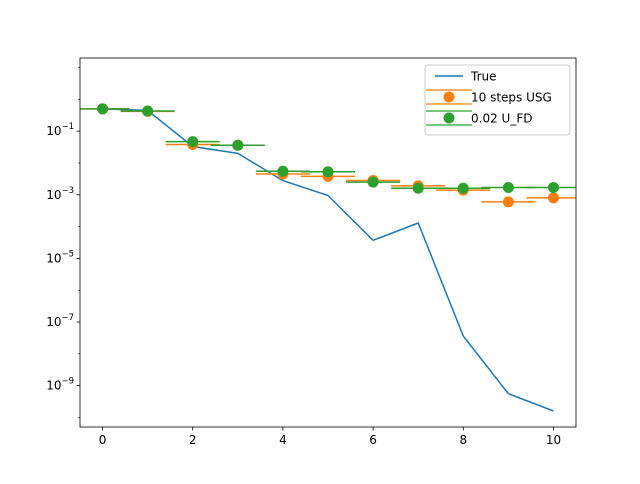 The width and height of the screenshot is (640, 484). Describe the element at coordinates (483, 77) in the screenshot. I see `legend-label-true: True` at that location.